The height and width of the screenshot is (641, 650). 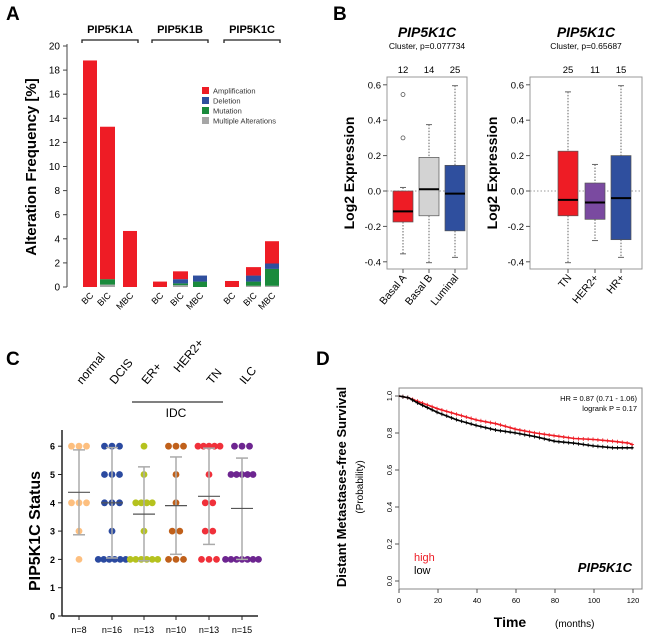 What do you see at coordinates (389, 544) in the screenshot?
I see `y-tick-label: 0.2` at bounding box center [389, 544].